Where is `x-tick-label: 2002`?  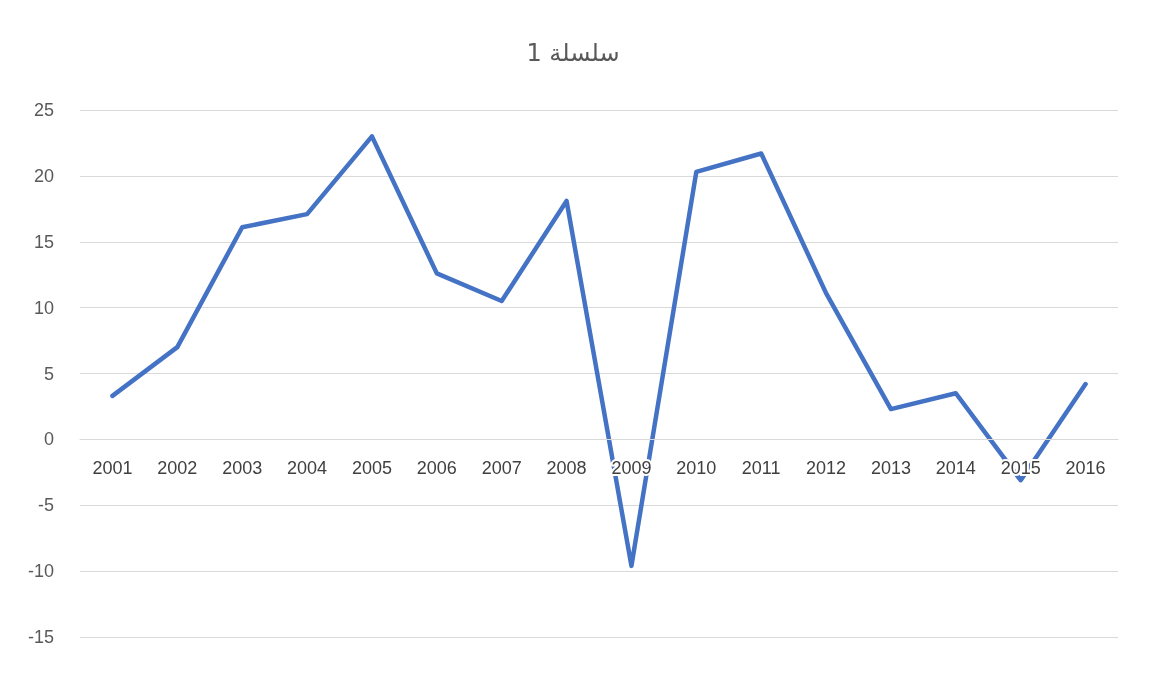 x-tick-label: 2002 is located at coordinates (177, 468).